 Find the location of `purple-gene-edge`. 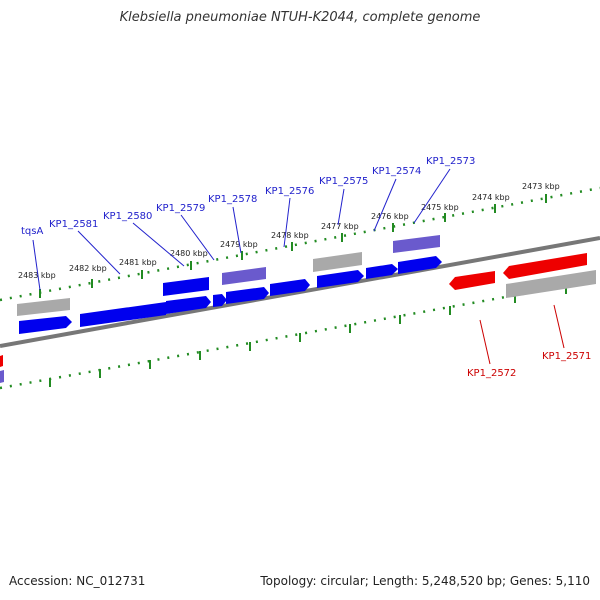

purple-gene-edge is located at coordinates (2, 376).